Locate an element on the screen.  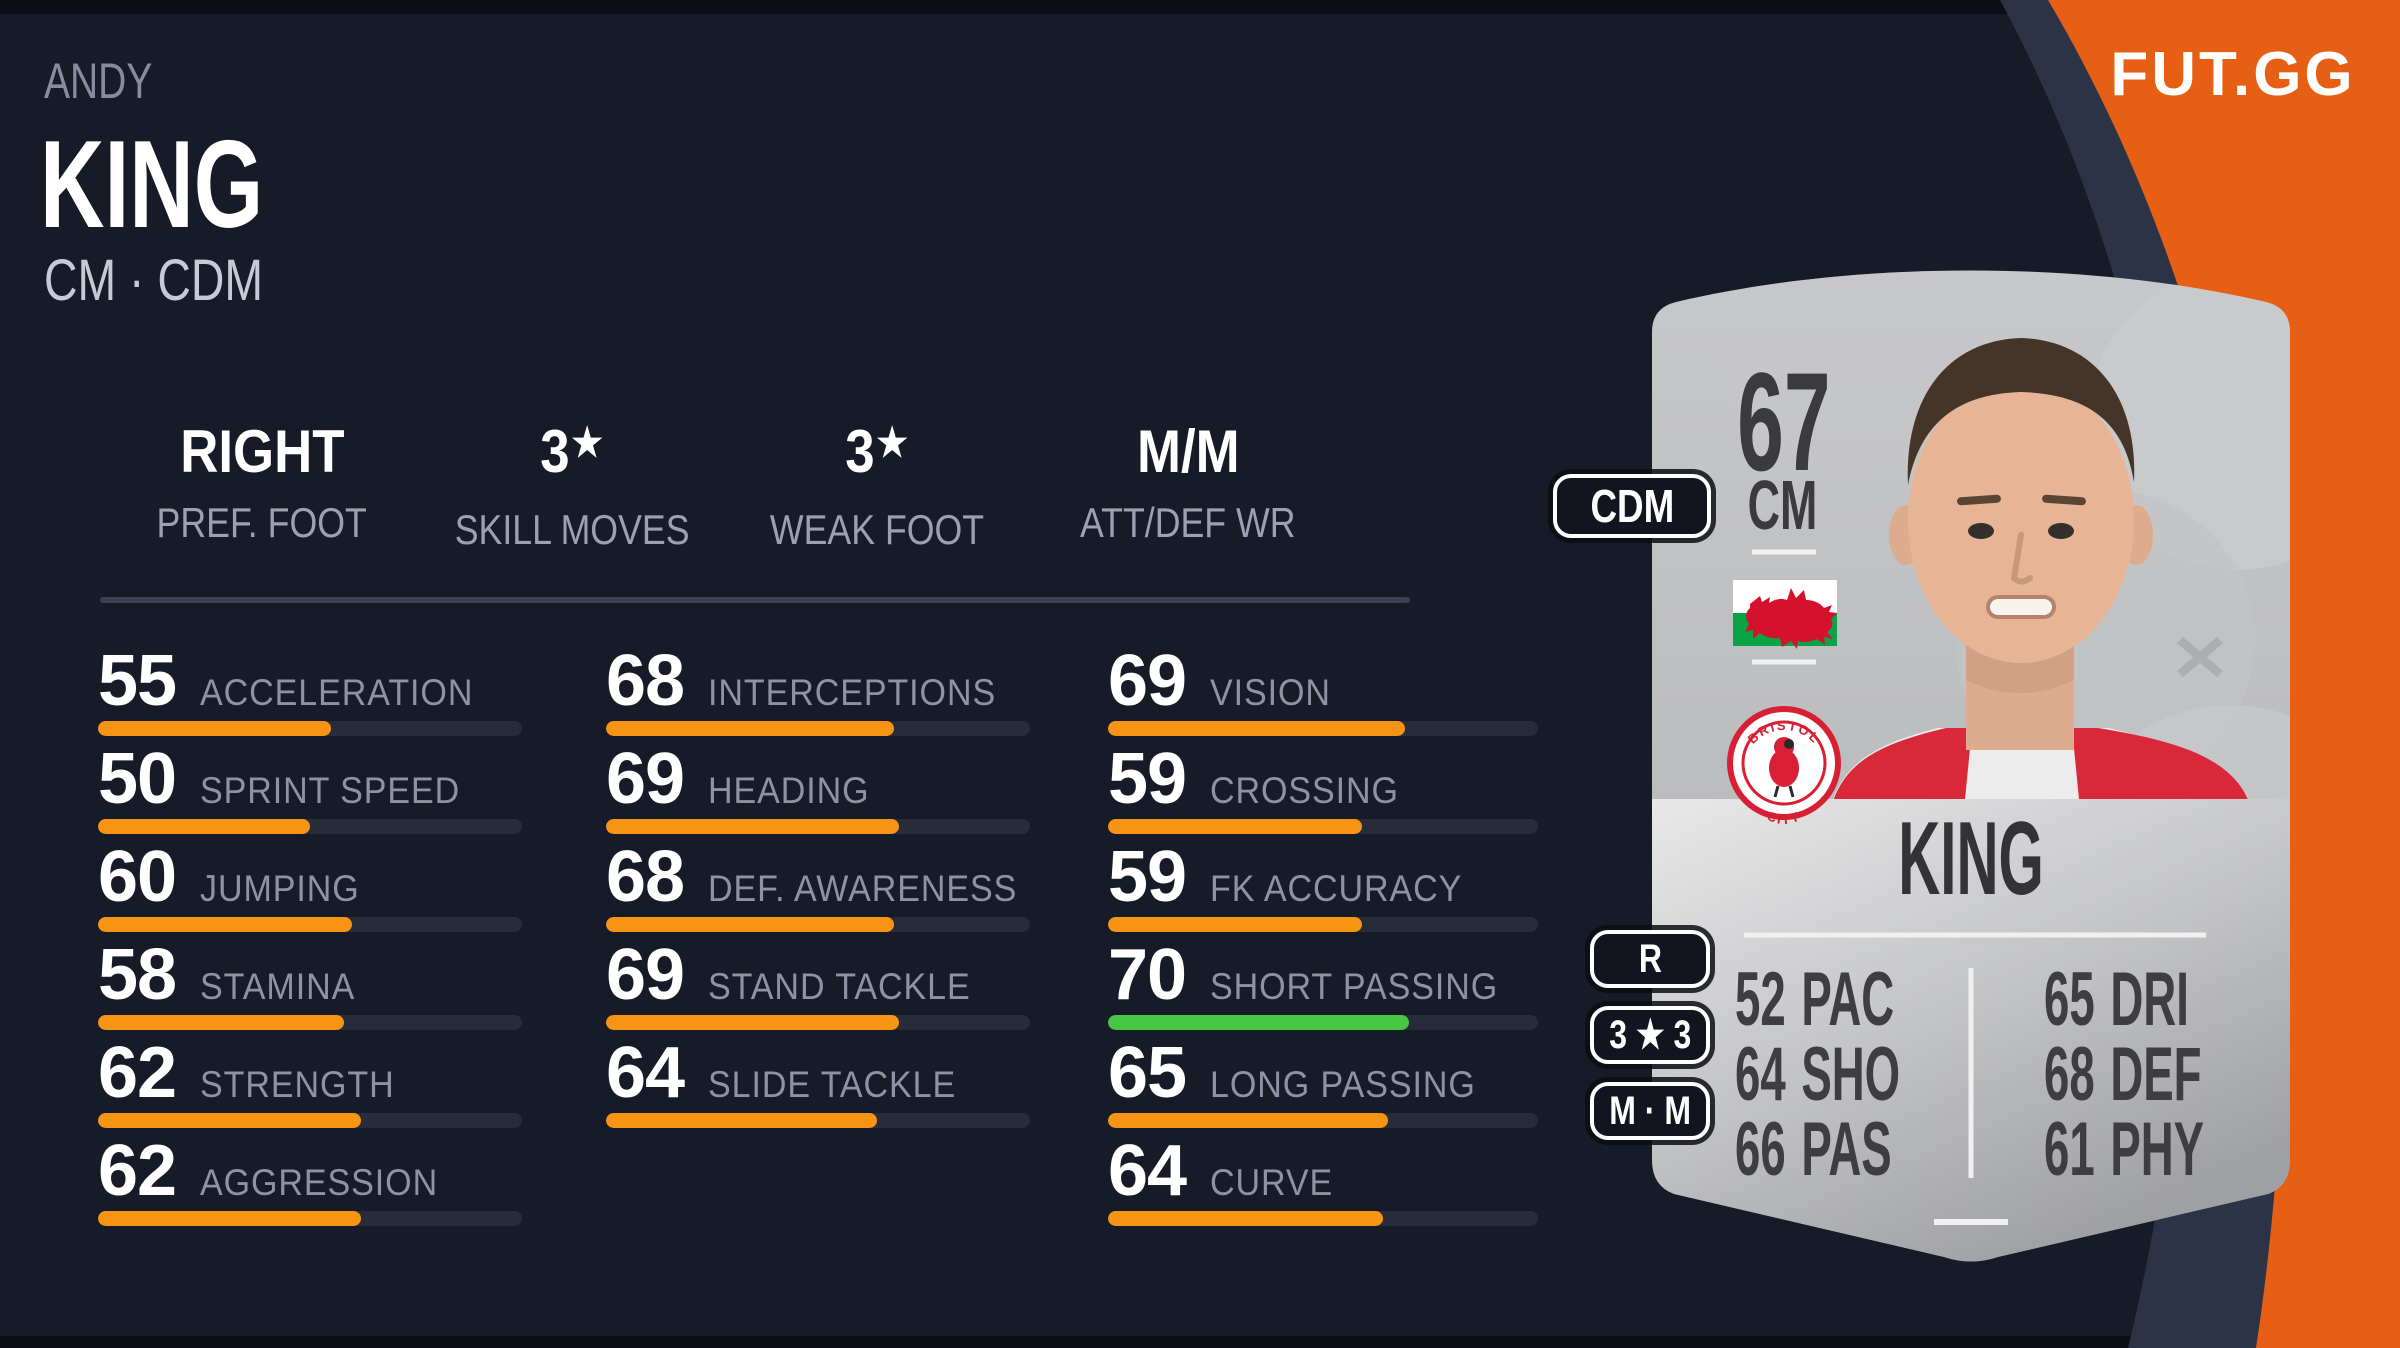
crest-text-bottom: CITY is located at coordinates (1783, 817).